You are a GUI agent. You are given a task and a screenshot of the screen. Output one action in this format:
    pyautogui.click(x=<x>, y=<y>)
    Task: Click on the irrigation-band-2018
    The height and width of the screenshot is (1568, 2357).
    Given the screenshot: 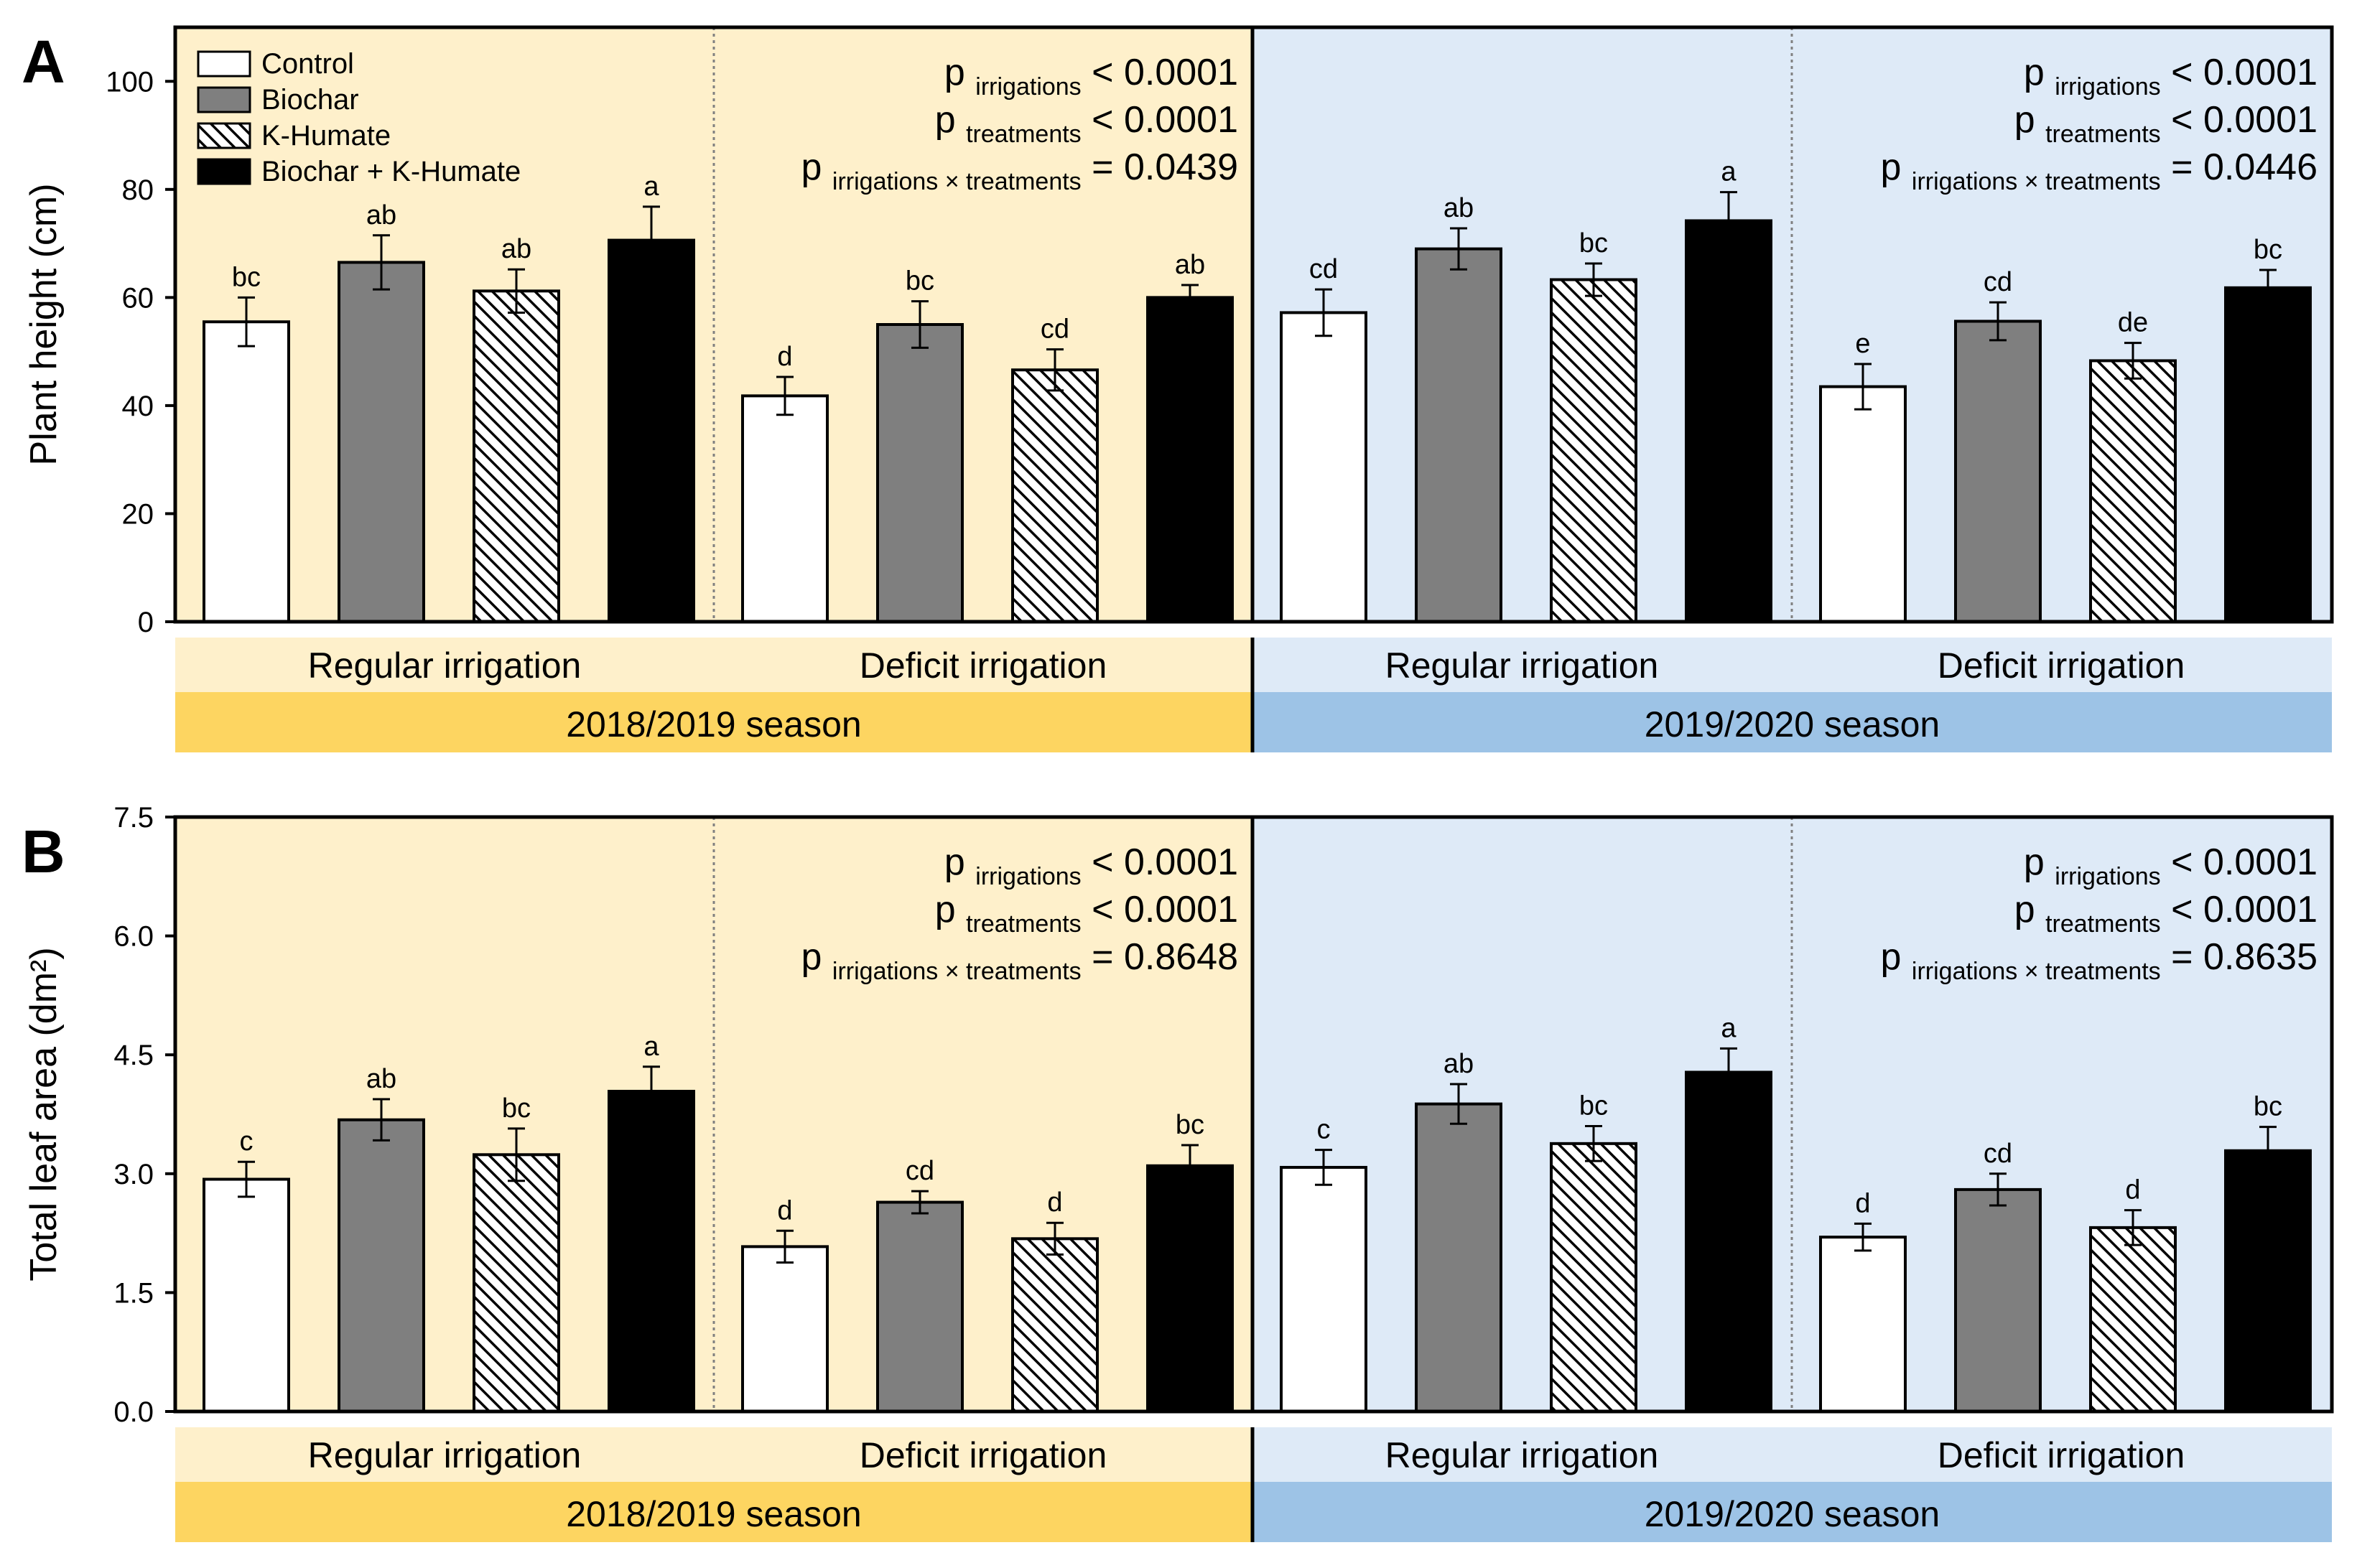 What is the action you would take?
    pyautogui.click(x=713, y=665)
    